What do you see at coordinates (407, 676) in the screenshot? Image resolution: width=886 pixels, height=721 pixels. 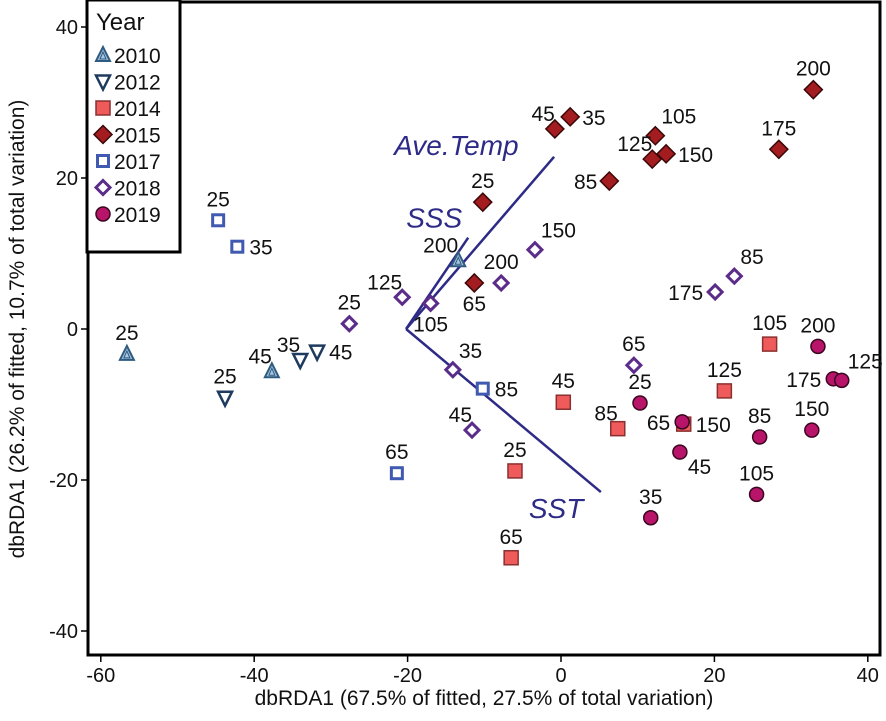 I see `x-tick-label: -20` at bounding box center [407, 676].